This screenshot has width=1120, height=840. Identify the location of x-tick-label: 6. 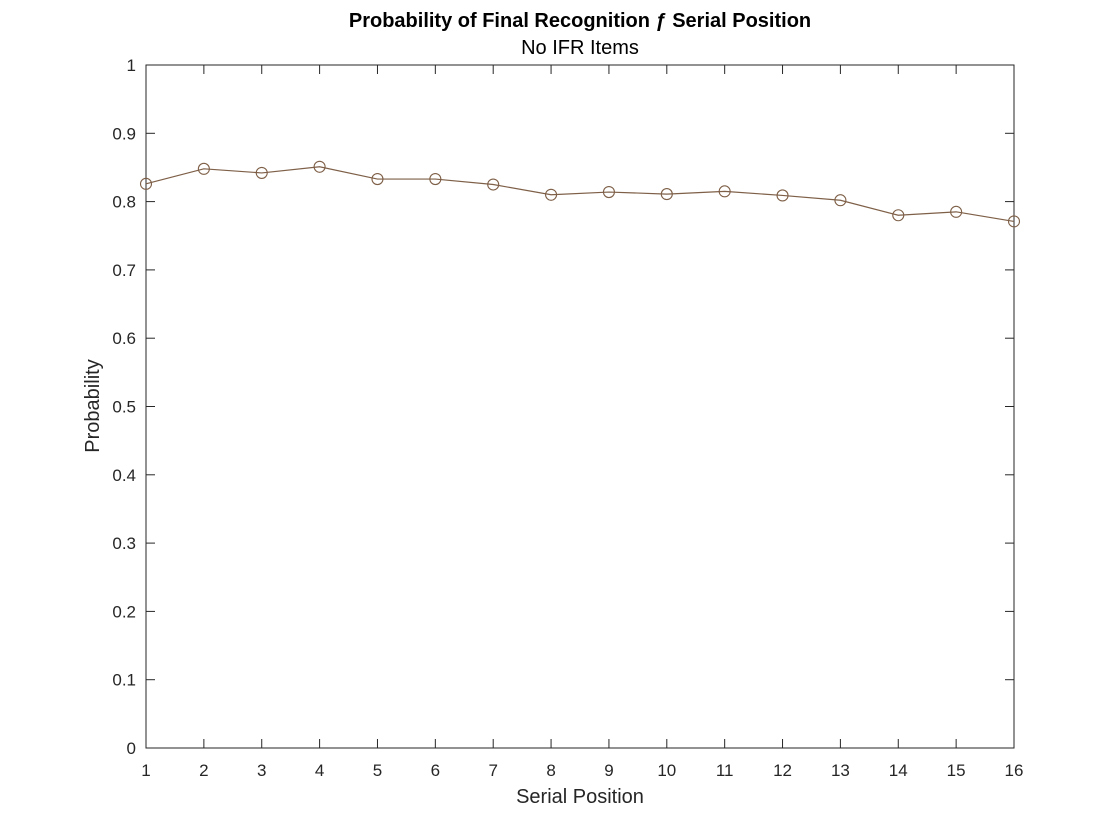
(435, 770).